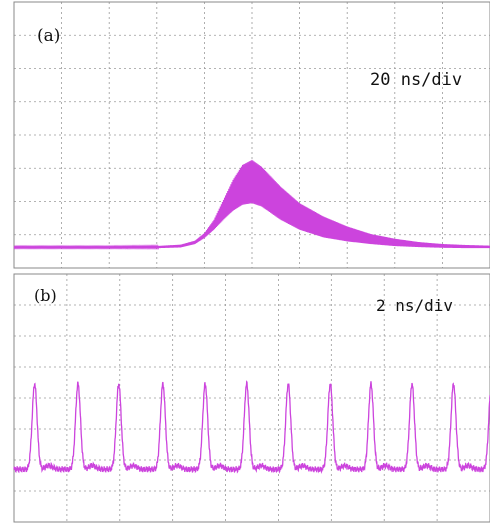 This screenshot has height=524, width=490. Describe the element at coordinates (49, 36) in the screenshot. I see `panel-a-label: (a)` at that location.